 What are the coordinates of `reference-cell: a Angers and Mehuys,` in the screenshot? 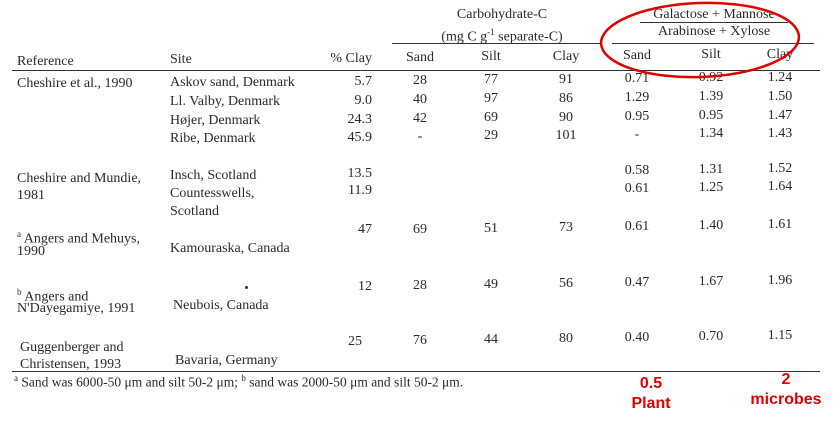 It's located at (78, 237).